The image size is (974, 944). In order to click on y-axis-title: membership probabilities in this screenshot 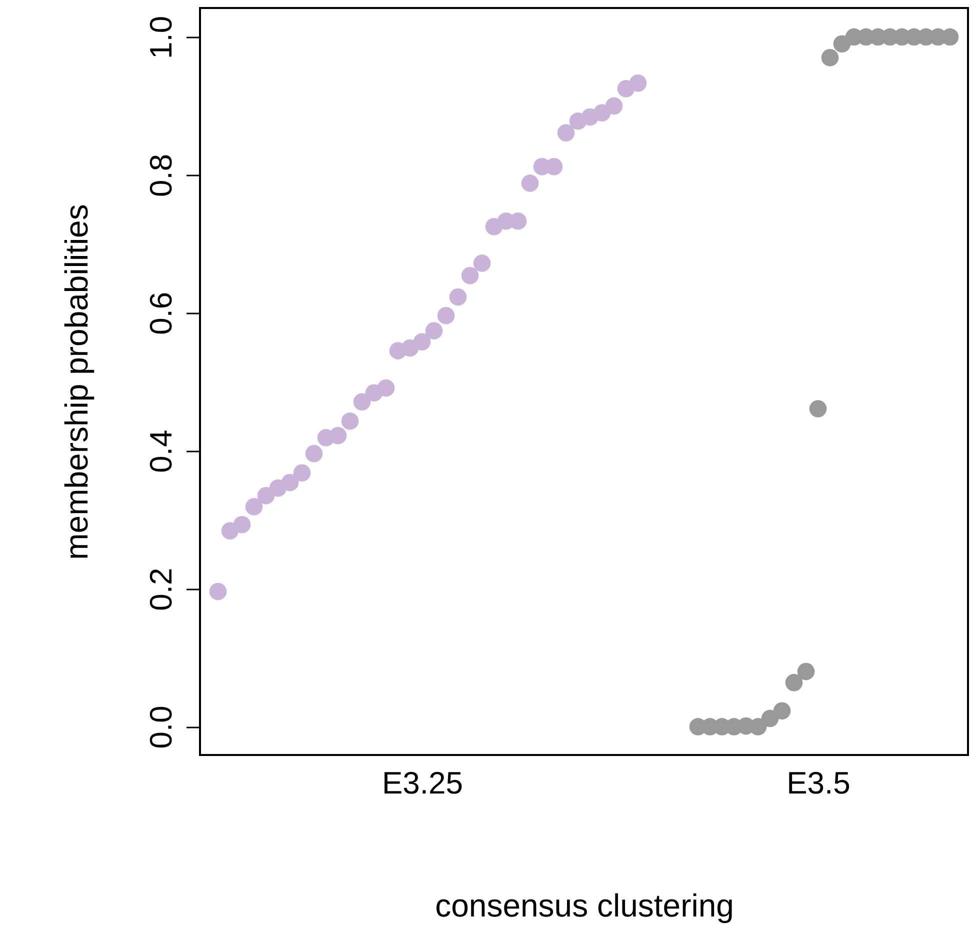, I will do `click(76, 382)`.